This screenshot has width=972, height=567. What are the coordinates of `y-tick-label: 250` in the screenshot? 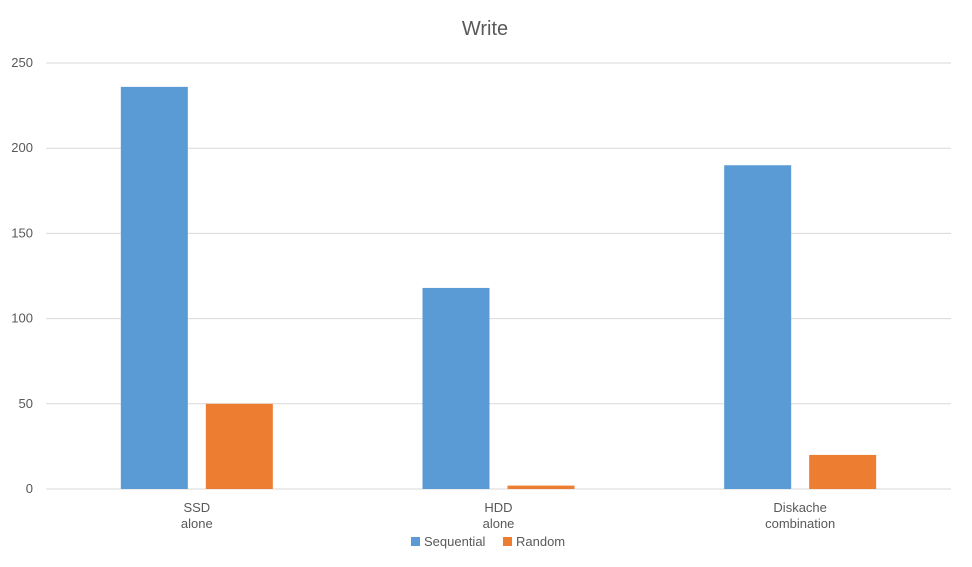 It's located at (22, 62).